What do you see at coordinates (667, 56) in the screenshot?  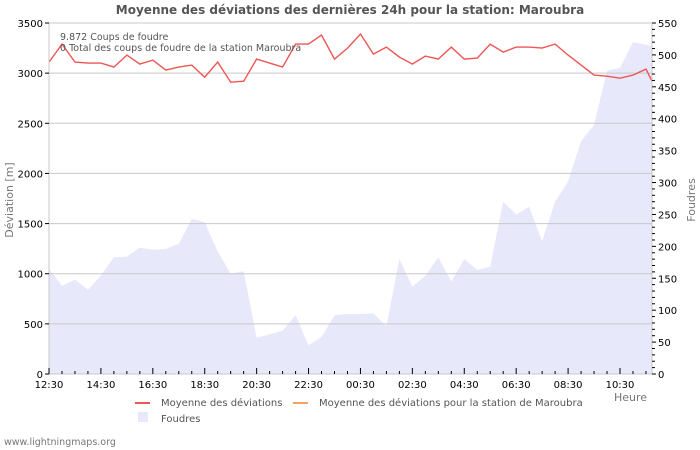 I see `y2-tick-label: 500` at bounding box center [667, 56].